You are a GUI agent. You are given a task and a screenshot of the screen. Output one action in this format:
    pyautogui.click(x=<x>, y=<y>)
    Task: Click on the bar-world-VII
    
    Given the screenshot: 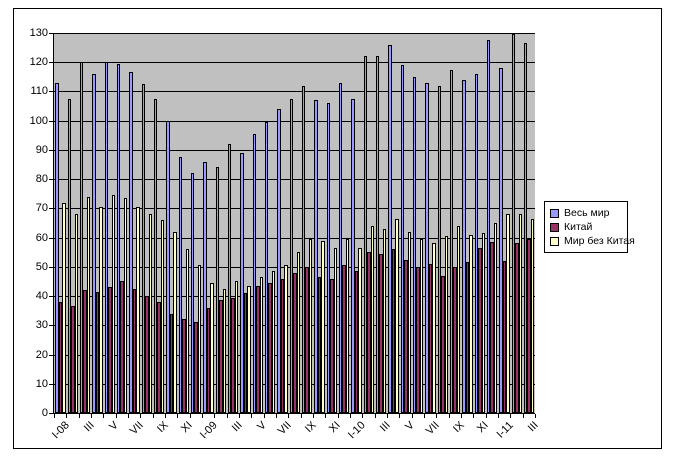 What is the action you would take?
    pyautogui.click(x=427, y=247)
    